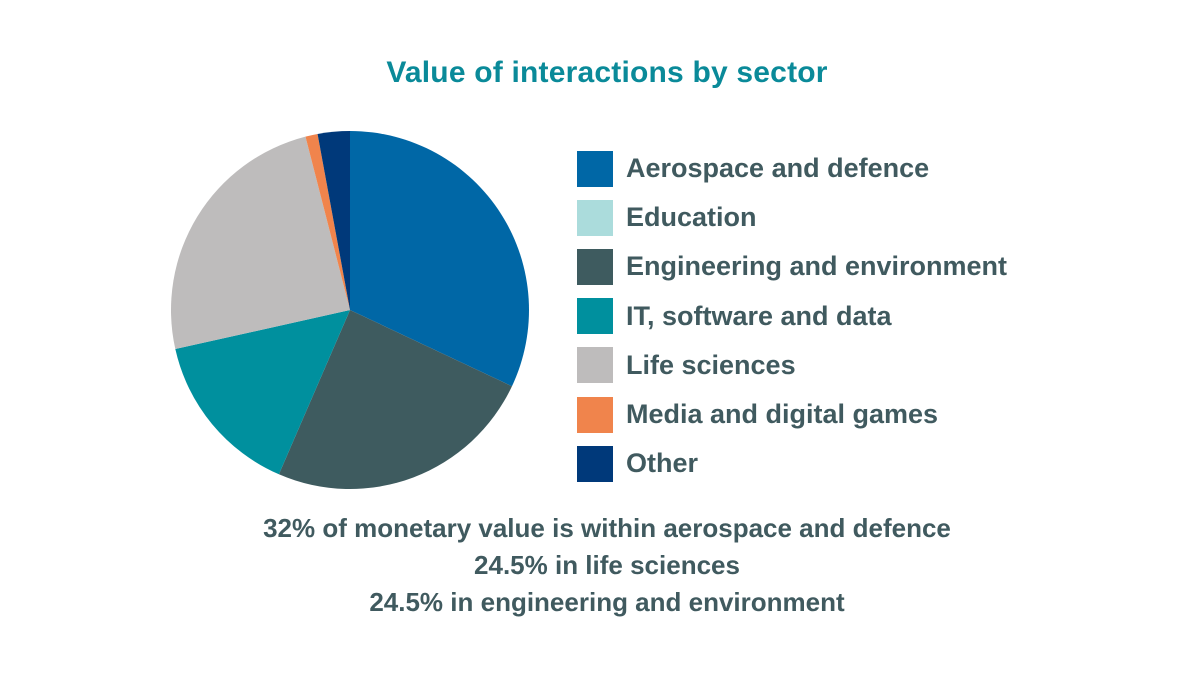  Describe the element at coordinates (691, 217) in the screenshot. I see `legend-label: Education` at that location.